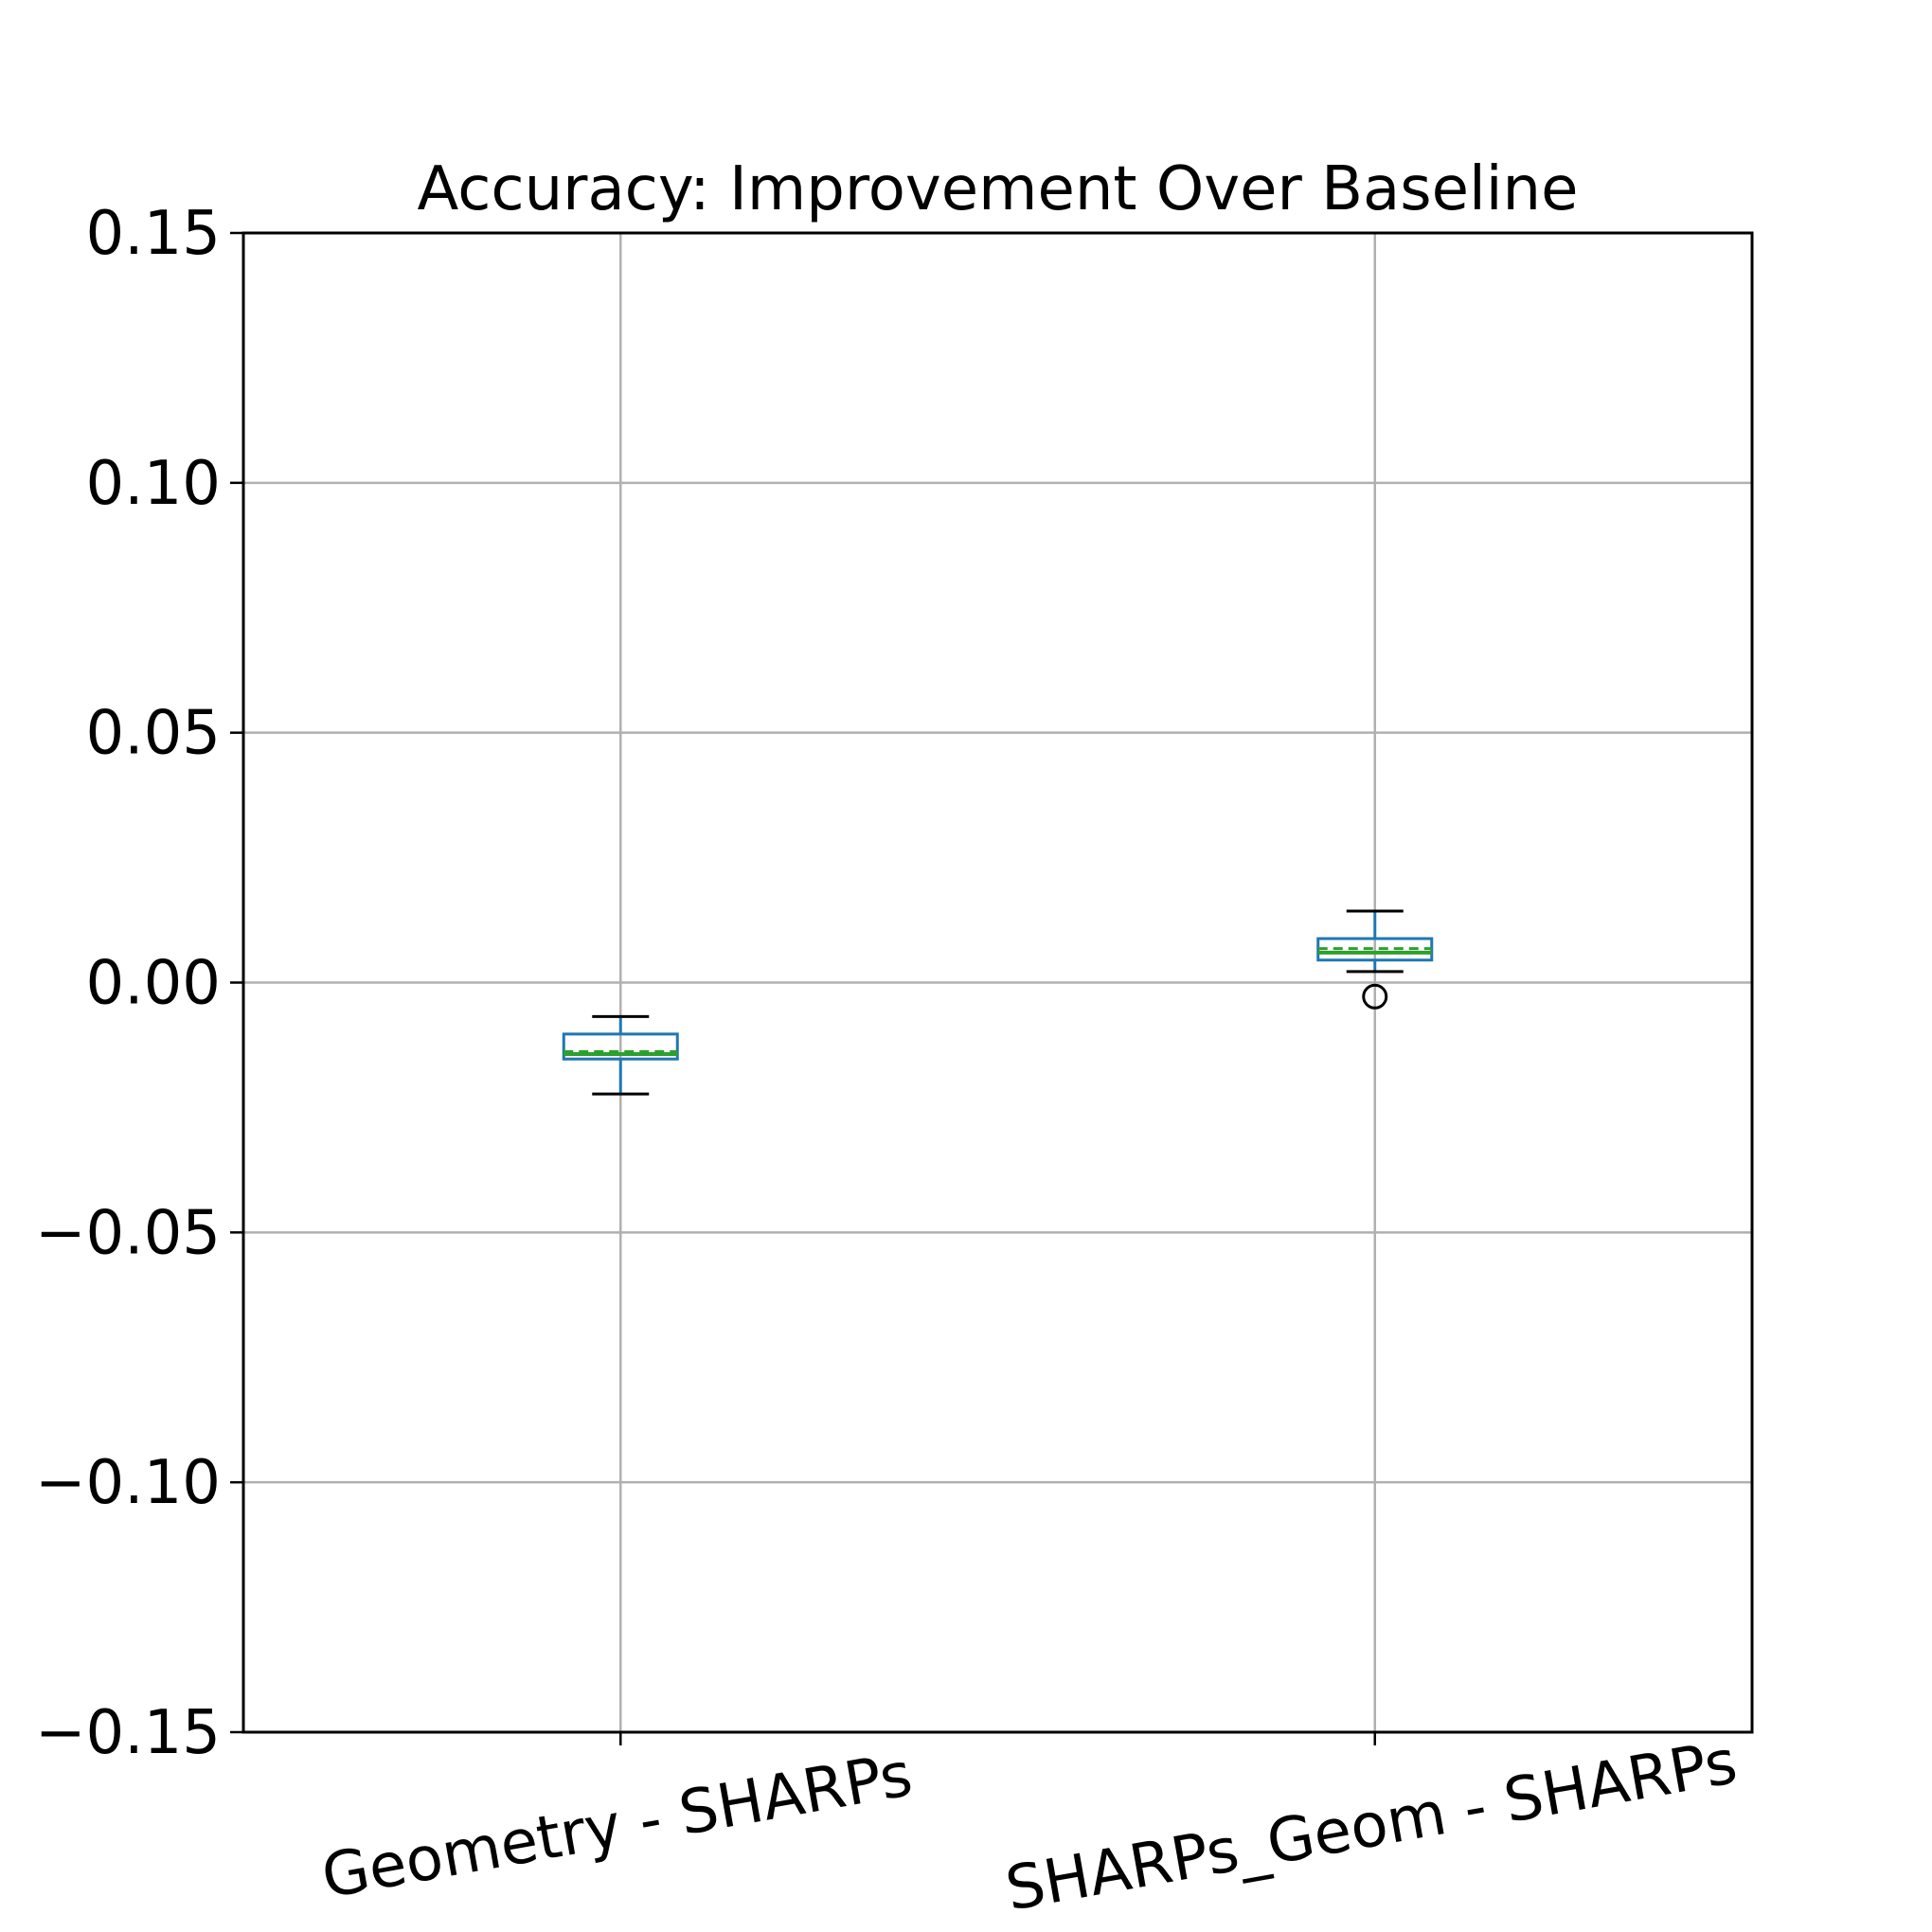 This screenshot has height=1932, width=1932. What do you see at coordinates (154, 234) in the screenshot?
I see `y-tick-label: 0.15` at bounding box center [154, 234].